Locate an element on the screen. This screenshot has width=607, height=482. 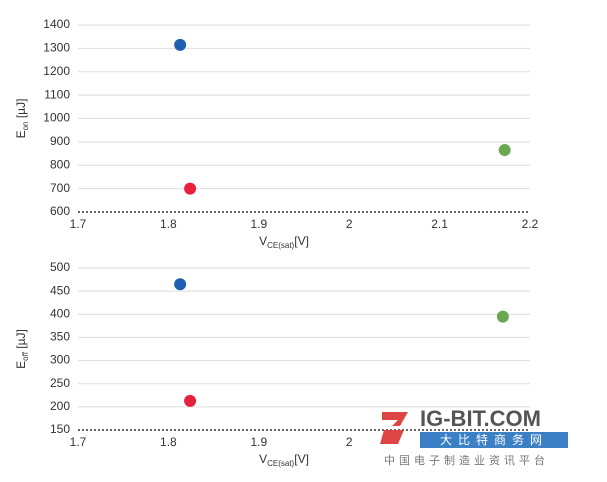
watermark-logo is located at coordinates (394, 428).